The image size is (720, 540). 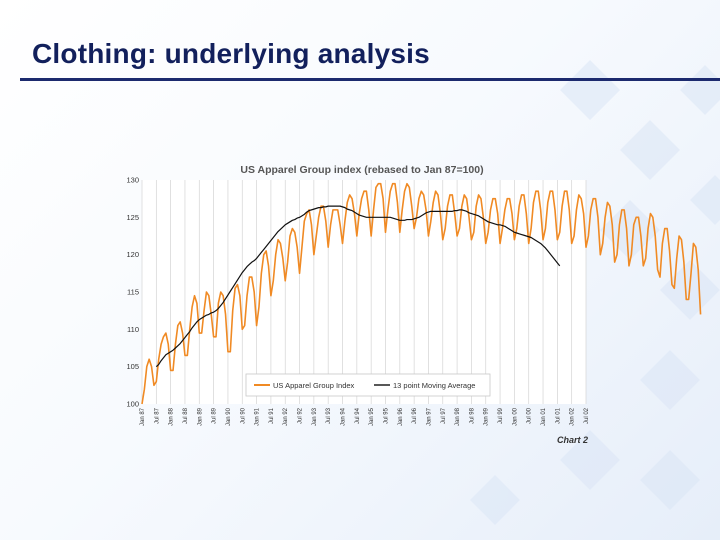 What do you see at coordinates (200, 416) in the screenshot?
I see `x-tick-label: Jan 89` at bounding box center [200, 416].